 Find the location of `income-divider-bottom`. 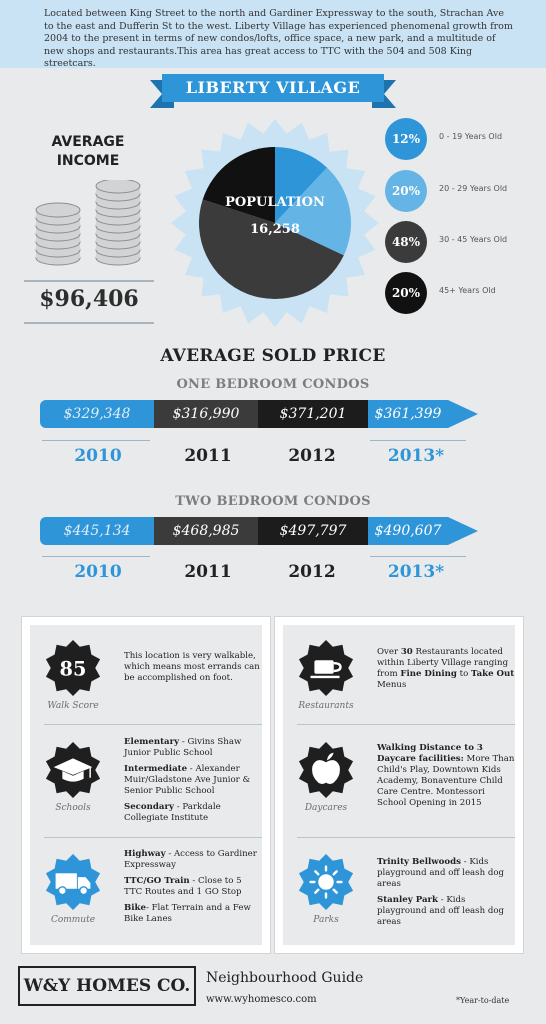

income-divider-bottom is located at coordinates (89, 323).